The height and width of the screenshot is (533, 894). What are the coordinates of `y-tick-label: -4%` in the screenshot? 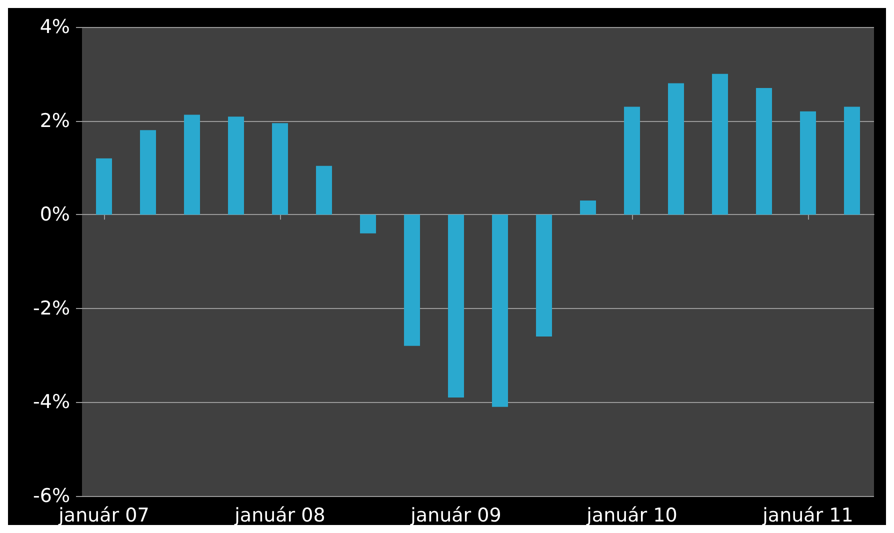 It's located at (51, 402).